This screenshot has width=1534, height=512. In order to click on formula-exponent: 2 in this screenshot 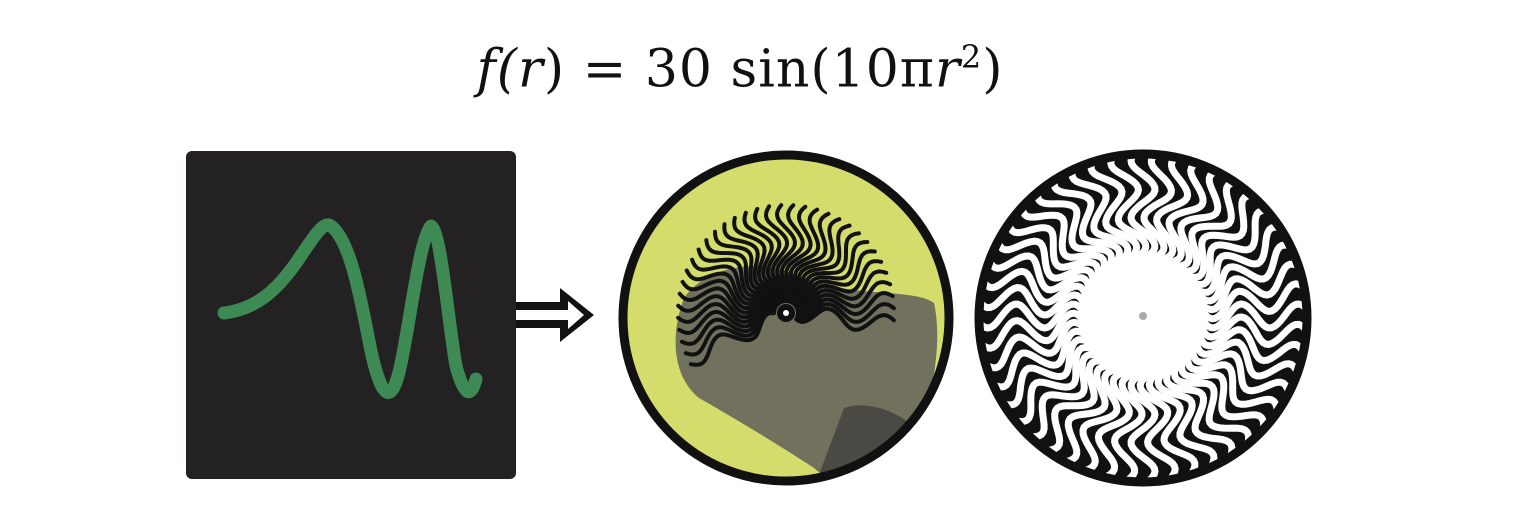, I will do `click(971, 57)`.